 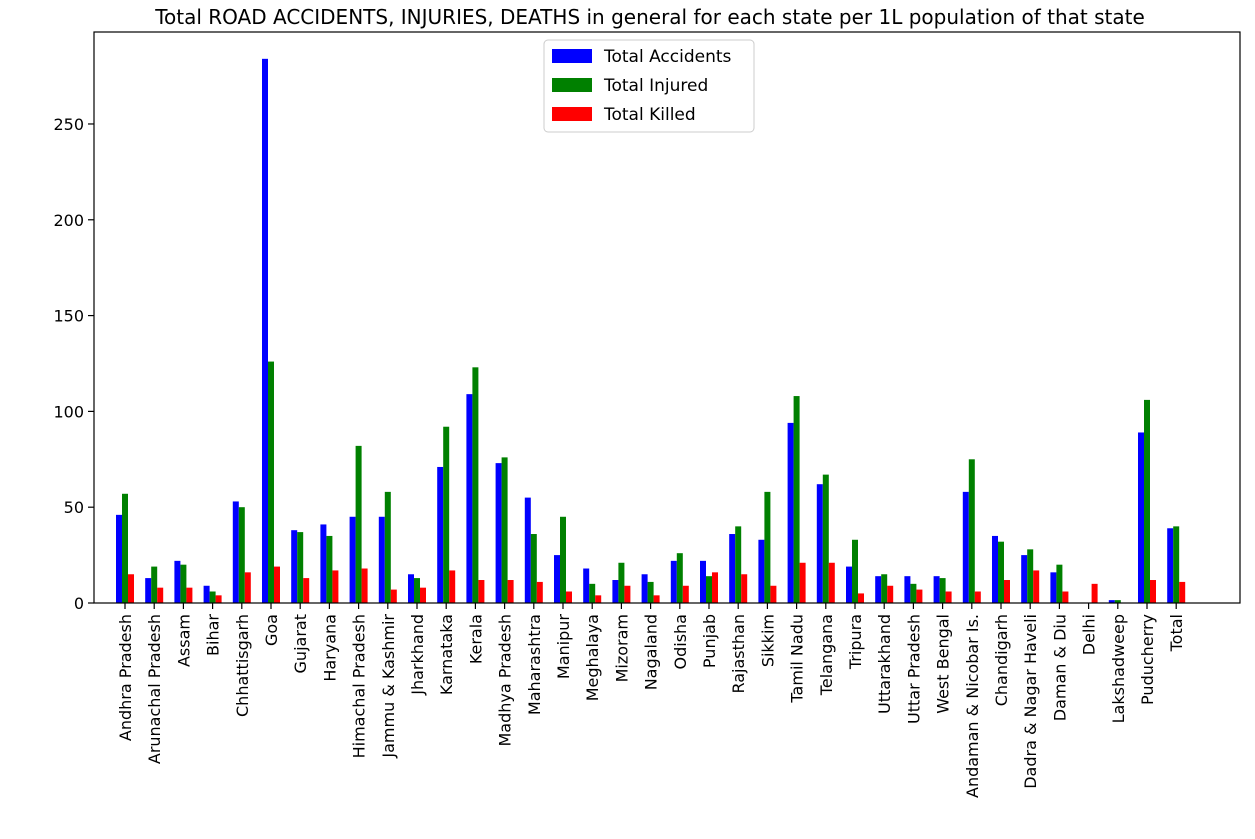 What do you see at coordinates (913, 669) in the screenshot?
I see `x-tick-label: Uttar Pradesh` at bounding box center [913, 669].